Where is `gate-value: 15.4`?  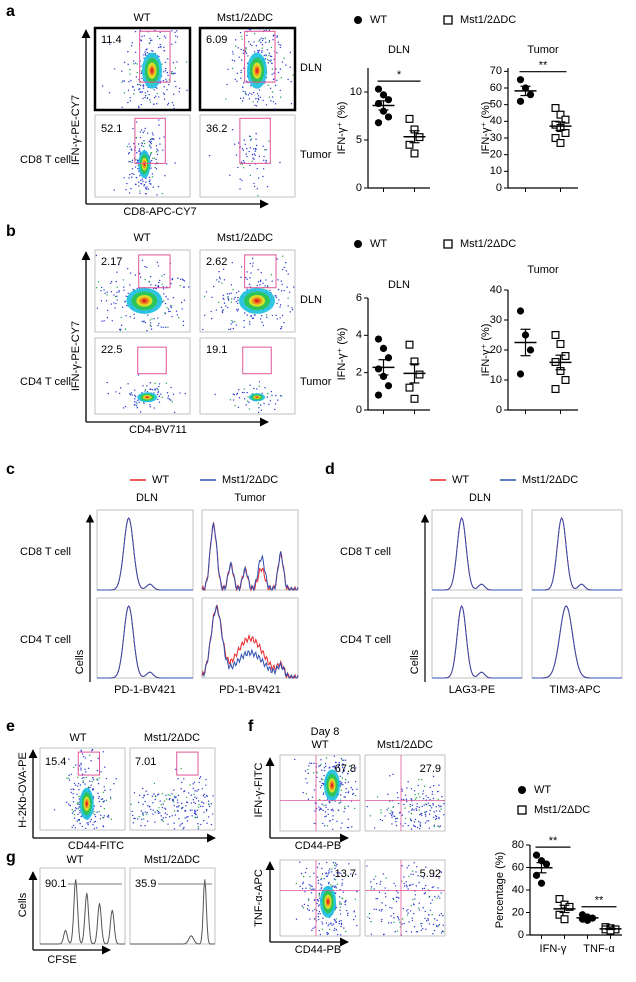
gate-value: 15.4 is located at coordinates (55, 762).